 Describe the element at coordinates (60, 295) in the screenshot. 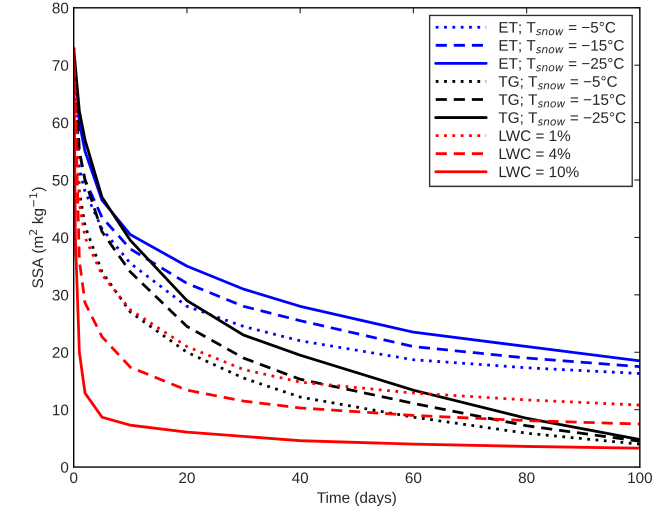

I see `y-tick-label: 30` at that location.